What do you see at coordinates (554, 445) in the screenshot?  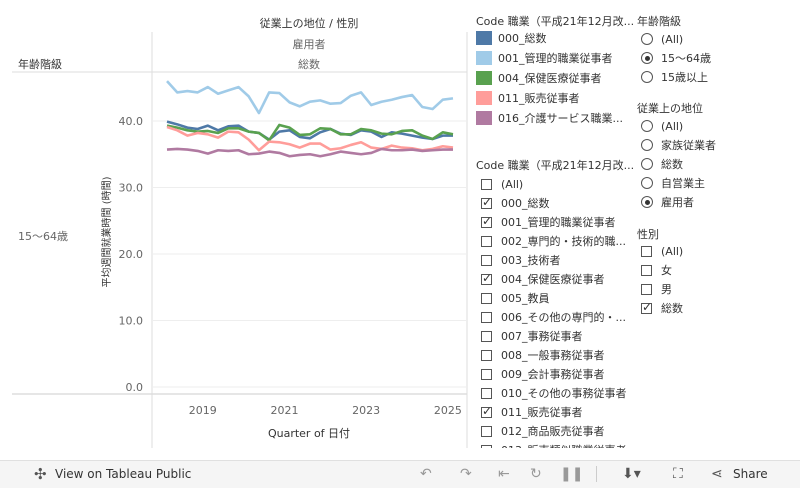 I see `checkbox-option: 013_販売類似職業従事者` at bounding box center [554, 445].